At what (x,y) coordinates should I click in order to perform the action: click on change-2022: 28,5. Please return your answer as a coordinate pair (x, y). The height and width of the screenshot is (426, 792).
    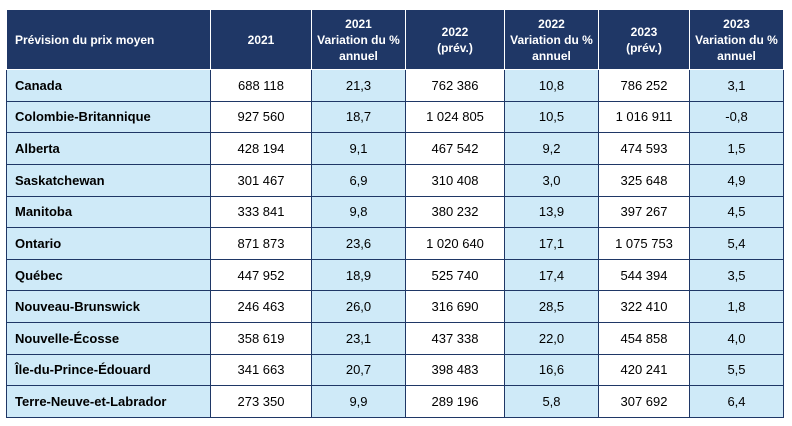
    Looking at the image, I should click on (551, 306).